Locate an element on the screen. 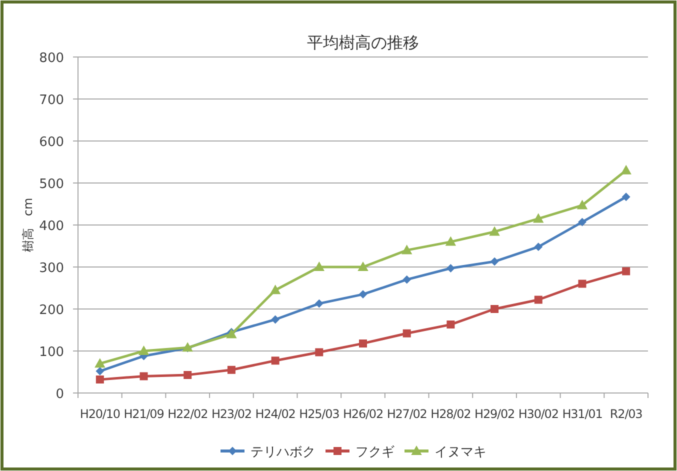 This screenshot has height=471, width=677. legend-label: テリハボク is located at coordinates (283, 452).